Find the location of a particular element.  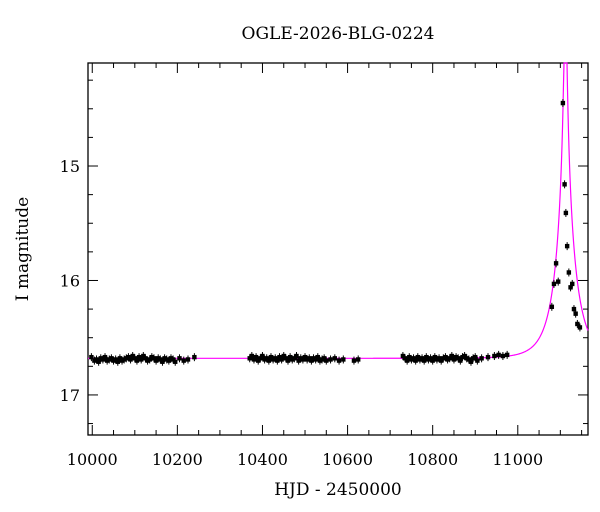

chart-title: OGLE-2026-BLG-0224 is located at coordinates (338, 34).